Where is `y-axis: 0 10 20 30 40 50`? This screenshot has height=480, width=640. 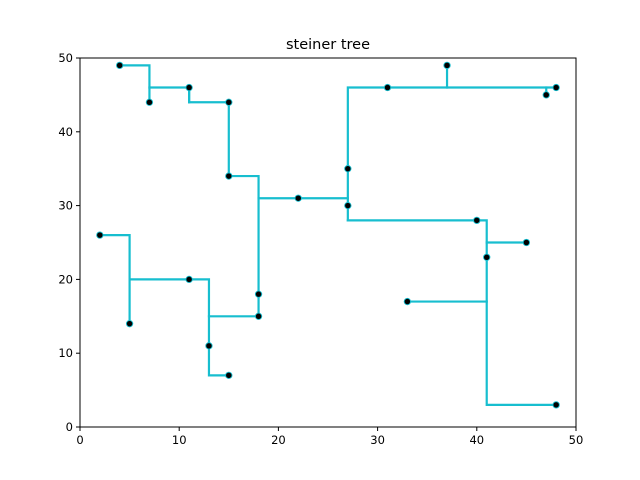 y-axis: 0 10 20 30 40 50 is located at coordinates (69, 242).